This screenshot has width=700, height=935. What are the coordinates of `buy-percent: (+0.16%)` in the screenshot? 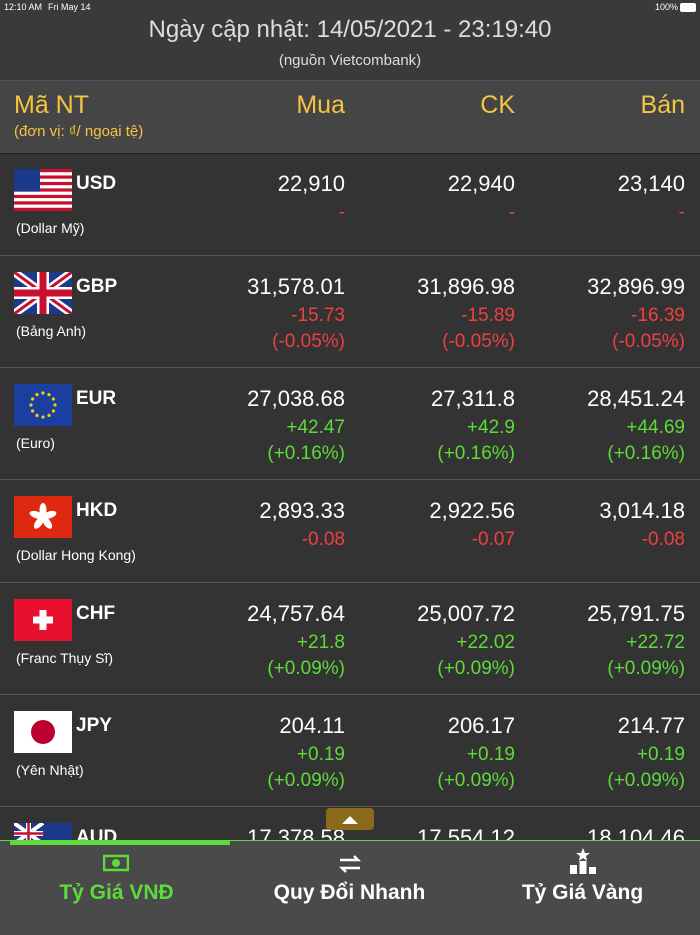 It's located at (306, 453).